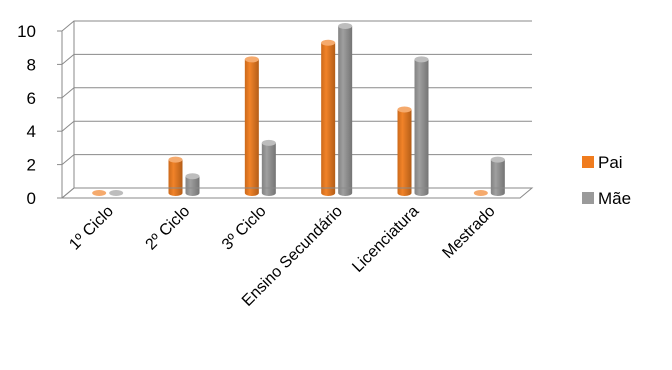  Describe the element at coordinates (40, 115) in the screenshot. I see `y-axis: 0 2 4 6 8 10` at that location.